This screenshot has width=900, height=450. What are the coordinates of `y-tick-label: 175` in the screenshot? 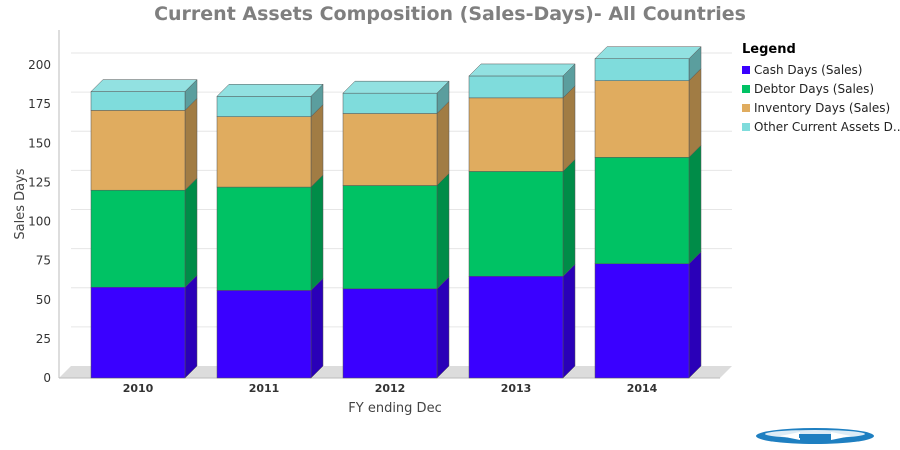 It's located at (39, 104).